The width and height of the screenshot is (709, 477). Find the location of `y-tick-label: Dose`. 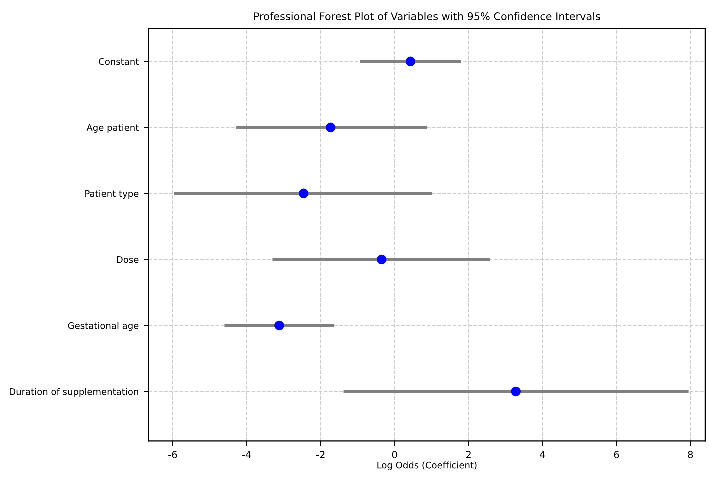

y-tick-label: Dose is located at coordinates (128, 260).